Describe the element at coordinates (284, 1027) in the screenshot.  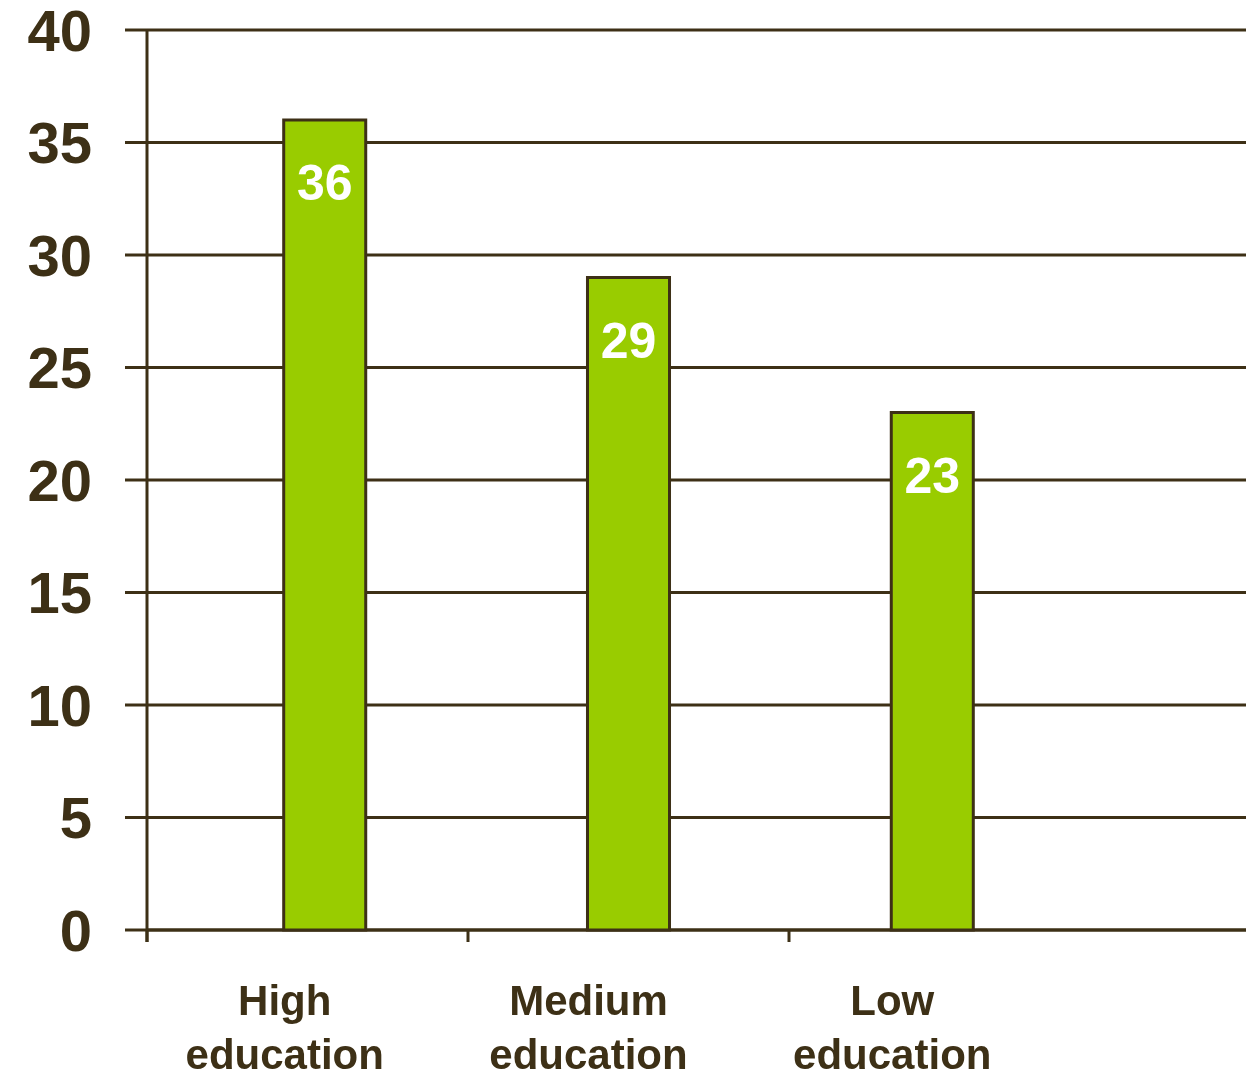
I see `x-tick-label: High education` at that location.